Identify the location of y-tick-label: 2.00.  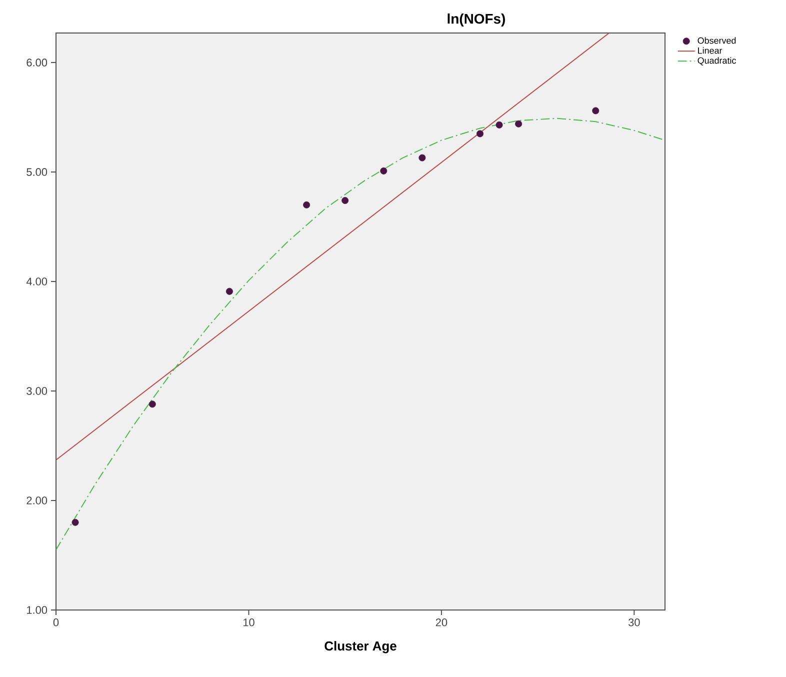
(37, 500).